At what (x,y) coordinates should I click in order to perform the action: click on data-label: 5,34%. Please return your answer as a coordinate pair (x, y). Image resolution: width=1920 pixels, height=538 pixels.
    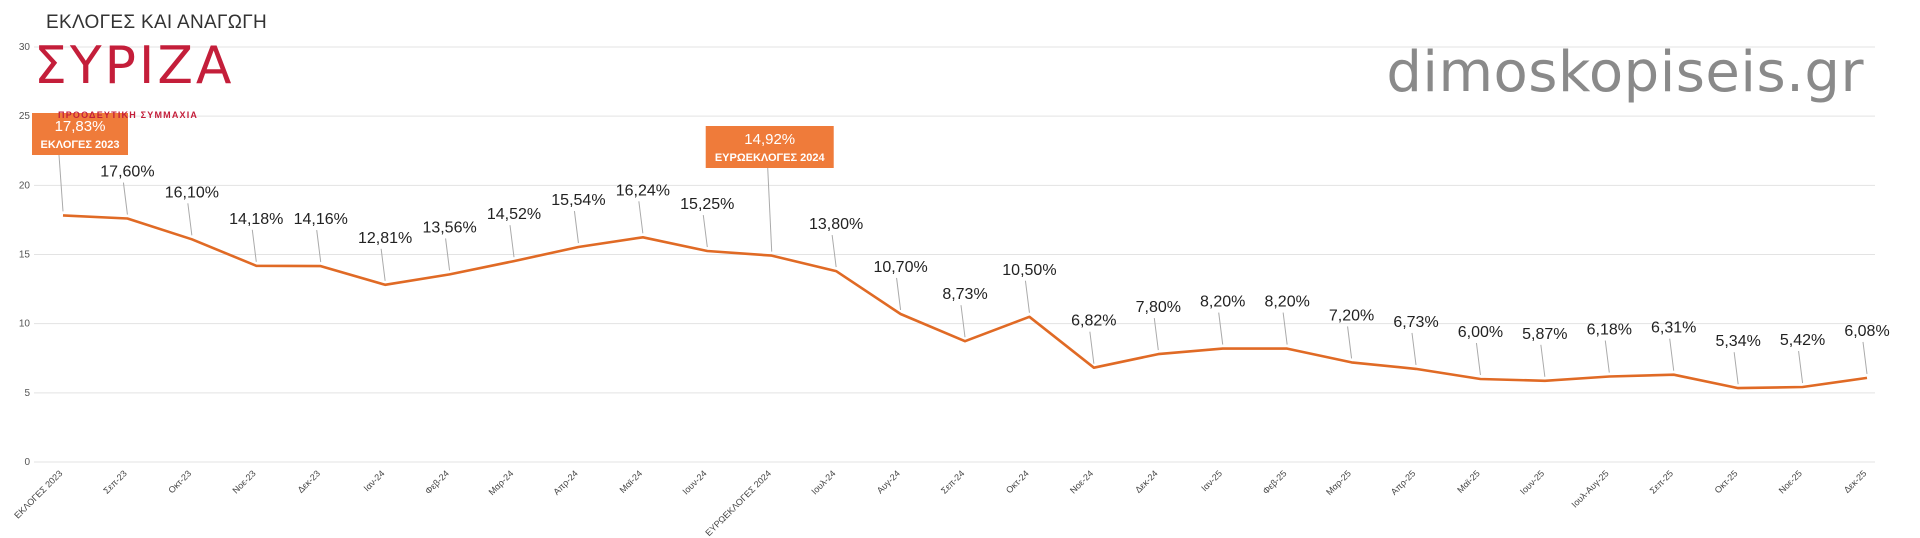
    Looking at the image, I should click on (1737, 341).